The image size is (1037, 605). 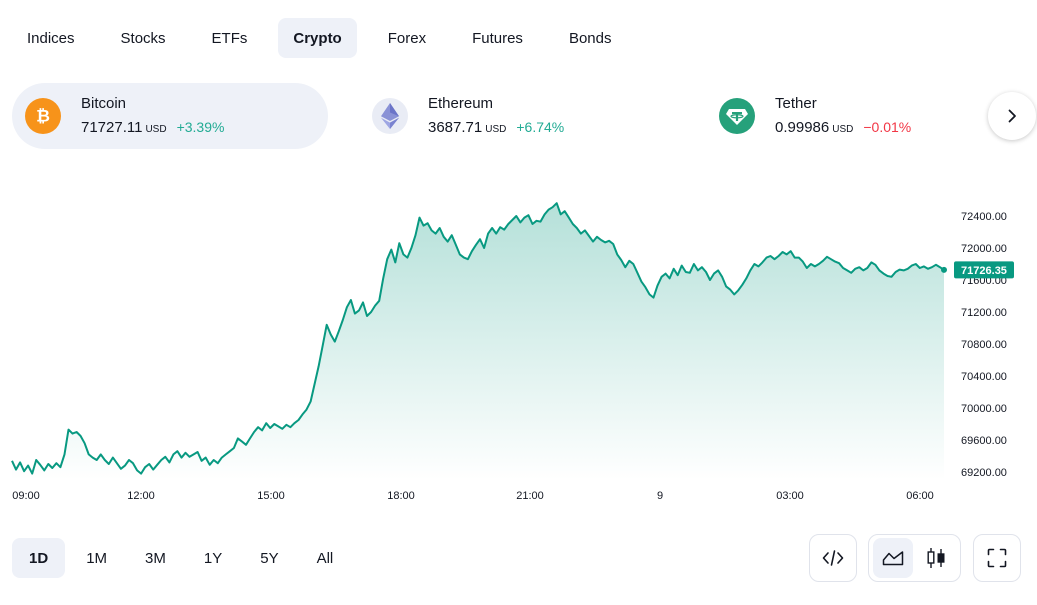 What do you see at coordinates (920, 496) in the screenshot?
I see `x-tick-label: 06:00` at bounding box center [920, 496].